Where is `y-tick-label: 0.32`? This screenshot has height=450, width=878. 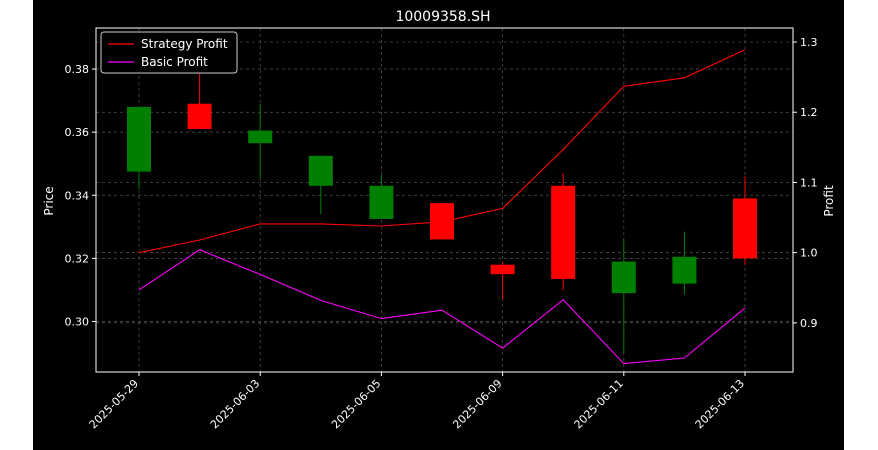
y-tick-label: 0.32 is located at coordinates (77, 258).